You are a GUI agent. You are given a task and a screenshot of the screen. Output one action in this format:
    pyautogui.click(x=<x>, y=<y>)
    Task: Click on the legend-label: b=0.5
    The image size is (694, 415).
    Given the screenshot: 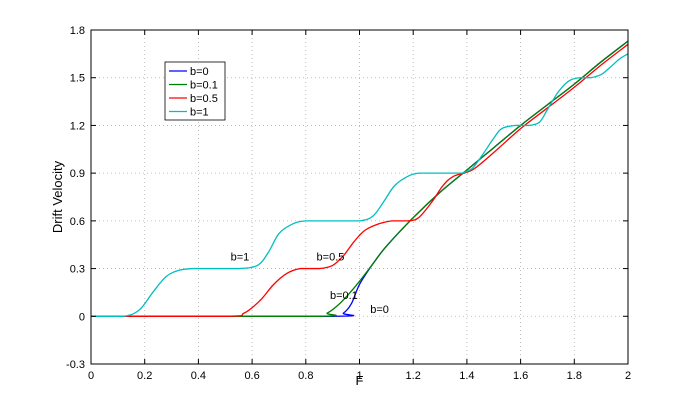 What is the action you would take?
    pyautogui.click(x=204, y=99)
    